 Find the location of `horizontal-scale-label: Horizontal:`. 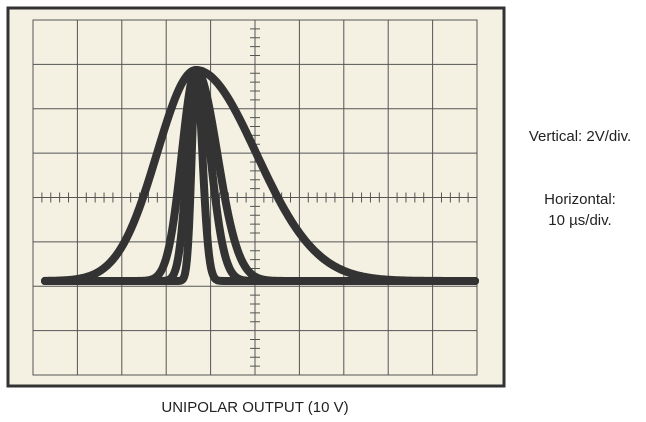

horizontal-scale-label: Horizontal: is located at coordinates (580, 199).